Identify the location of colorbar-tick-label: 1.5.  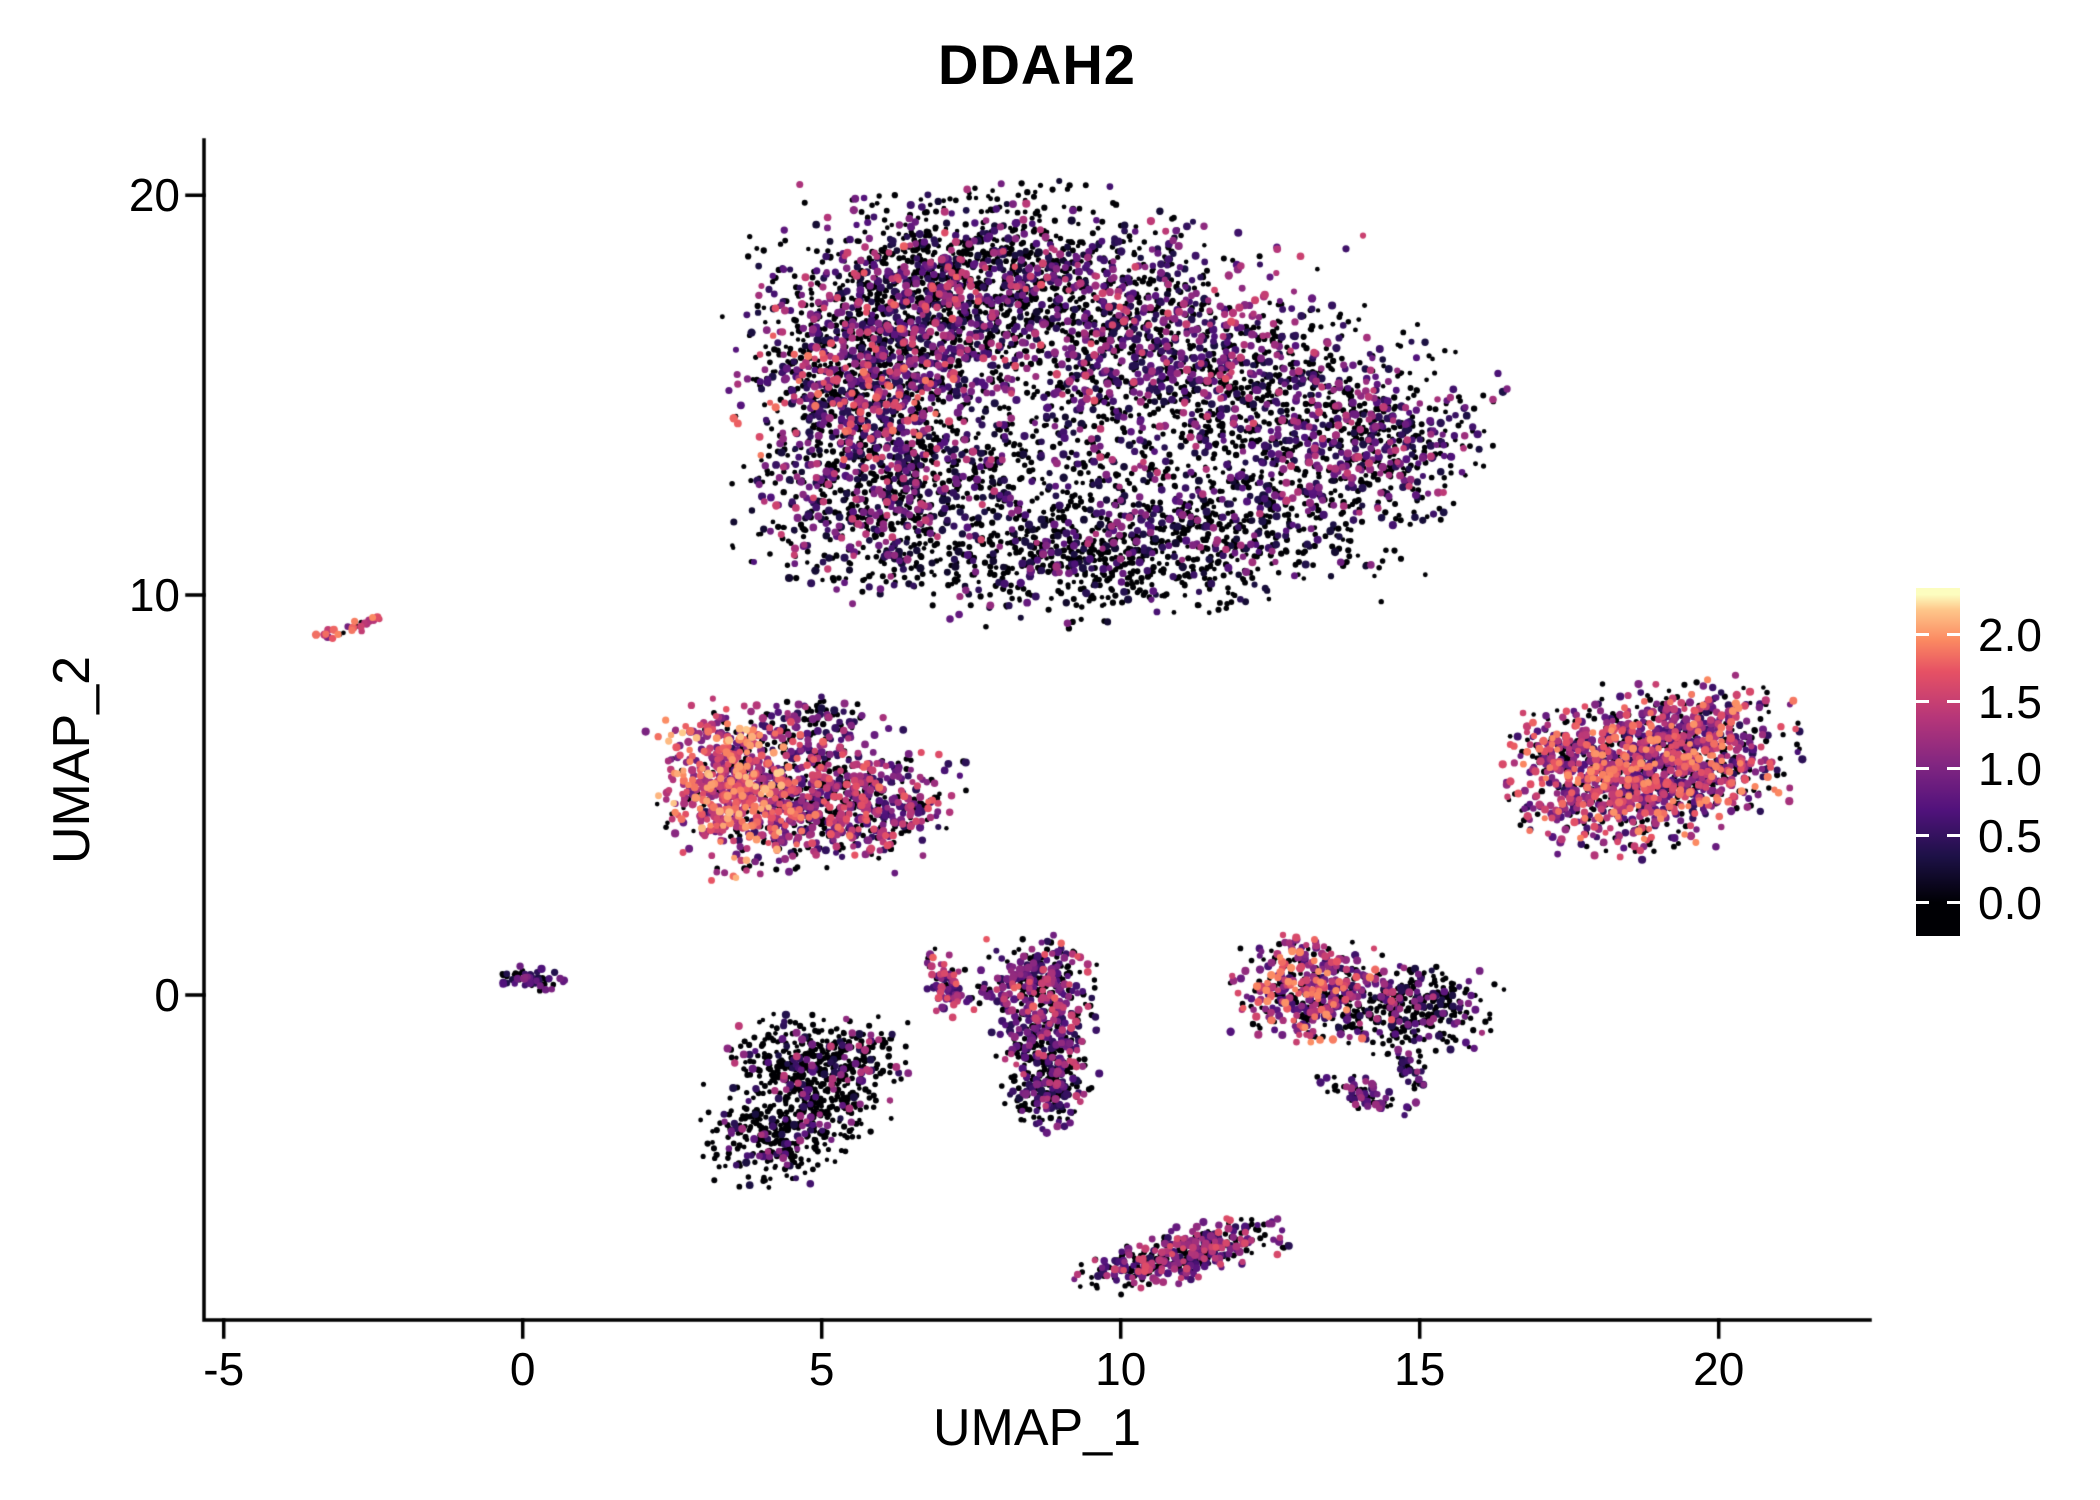
(2010, 701).